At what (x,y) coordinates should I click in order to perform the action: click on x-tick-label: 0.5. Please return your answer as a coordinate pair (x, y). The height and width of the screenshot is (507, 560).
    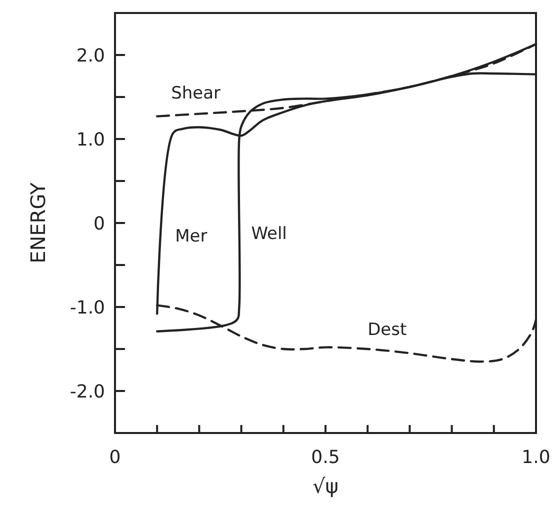
    Looking at the image, I should click on (325, 457).